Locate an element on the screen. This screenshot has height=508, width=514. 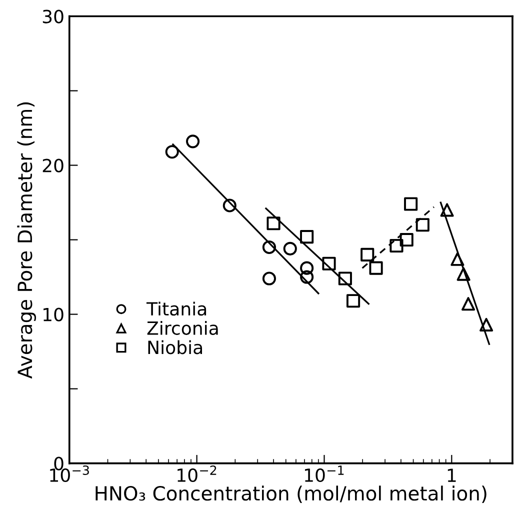
y-tick-label: 30 is located at coordinates (53, 17).